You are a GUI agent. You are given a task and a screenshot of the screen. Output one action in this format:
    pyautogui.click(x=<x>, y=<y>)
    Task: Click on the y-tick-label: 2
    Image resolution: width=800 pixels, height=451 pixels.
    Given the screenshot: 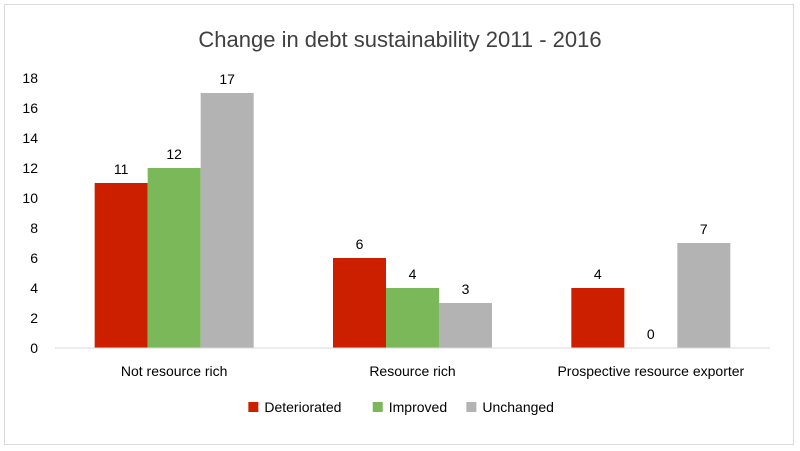 What is the action you would take?
    pyautogui.click(x=34, y=318)
    